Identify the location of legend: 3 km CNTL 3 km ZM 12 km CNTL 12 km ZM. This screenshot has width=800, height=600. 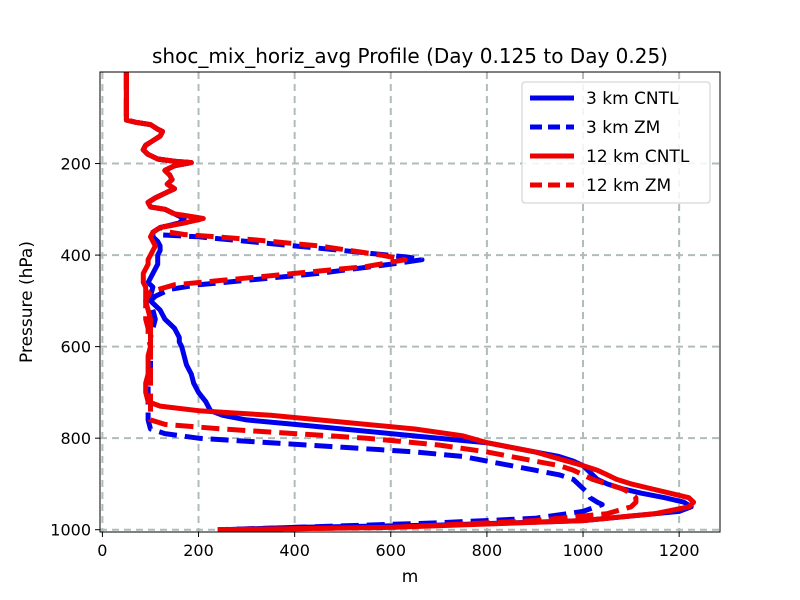
(616, 142).